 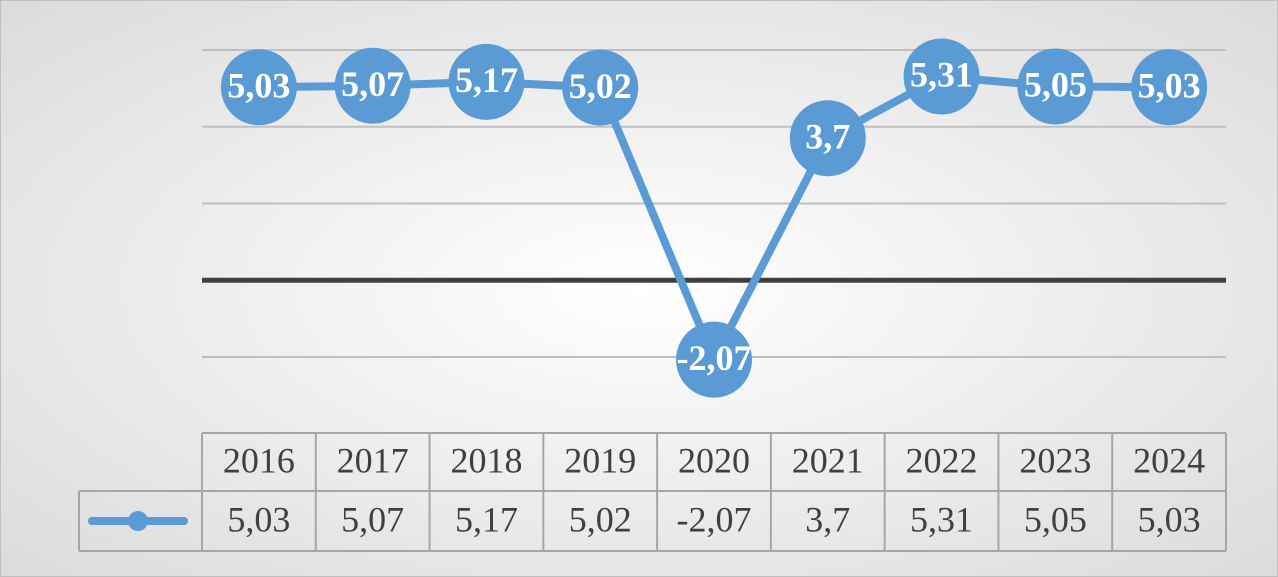 What do you see at coordinates (1055, 519) in the screenshot?
I see `table-value: 5,05` at bounding box center [1055, 519].